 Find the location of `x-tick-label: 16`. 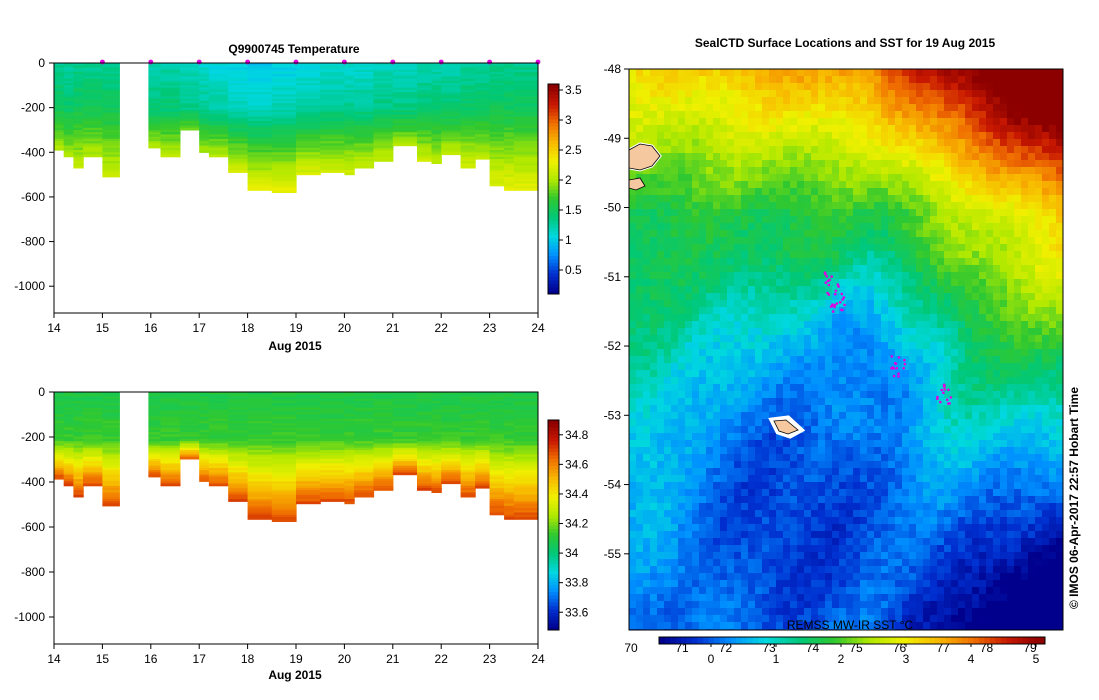

x-tick-label: 16 is located at coordinates (151, 328).